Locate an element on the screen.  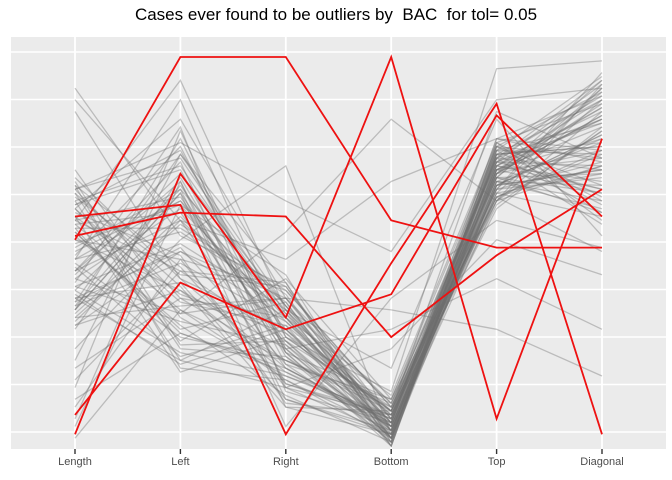
axis-label-right: Right is located at coordinates (285, 462).